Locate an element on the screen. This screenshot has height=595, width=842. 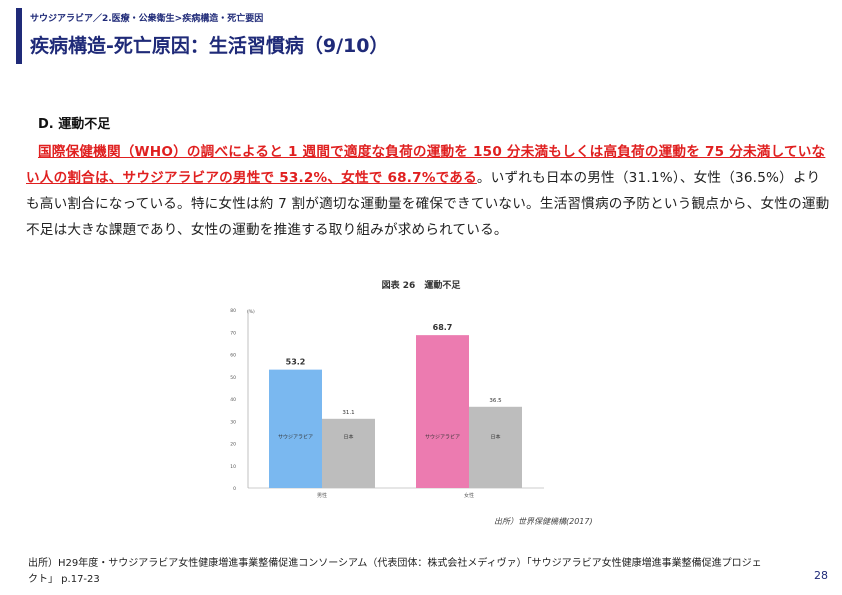
breadcrumb: サウジアラビア／2.医療・公衆衛生>疾病構造・死亡要因 is located at coordinates (147, 19).